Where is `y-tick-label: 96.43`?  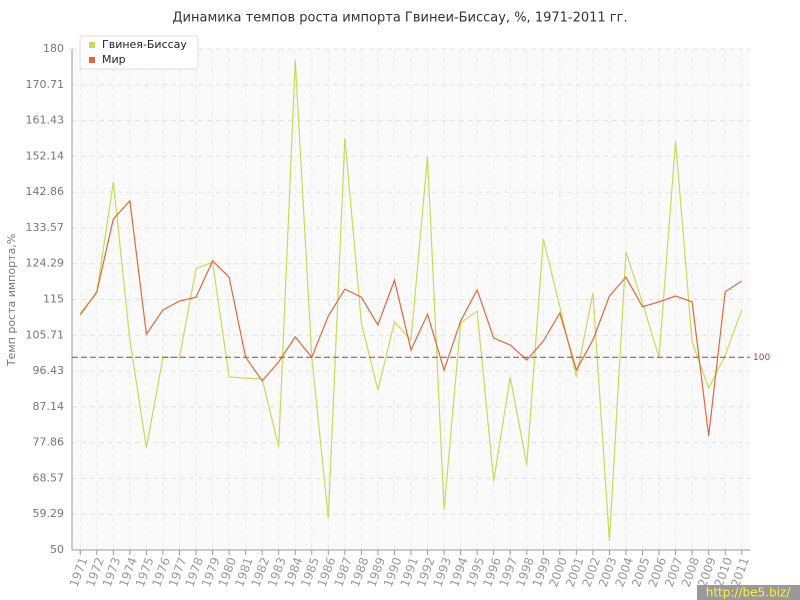
y-tick-label: 96.43 is located at coordinates (49, 370).